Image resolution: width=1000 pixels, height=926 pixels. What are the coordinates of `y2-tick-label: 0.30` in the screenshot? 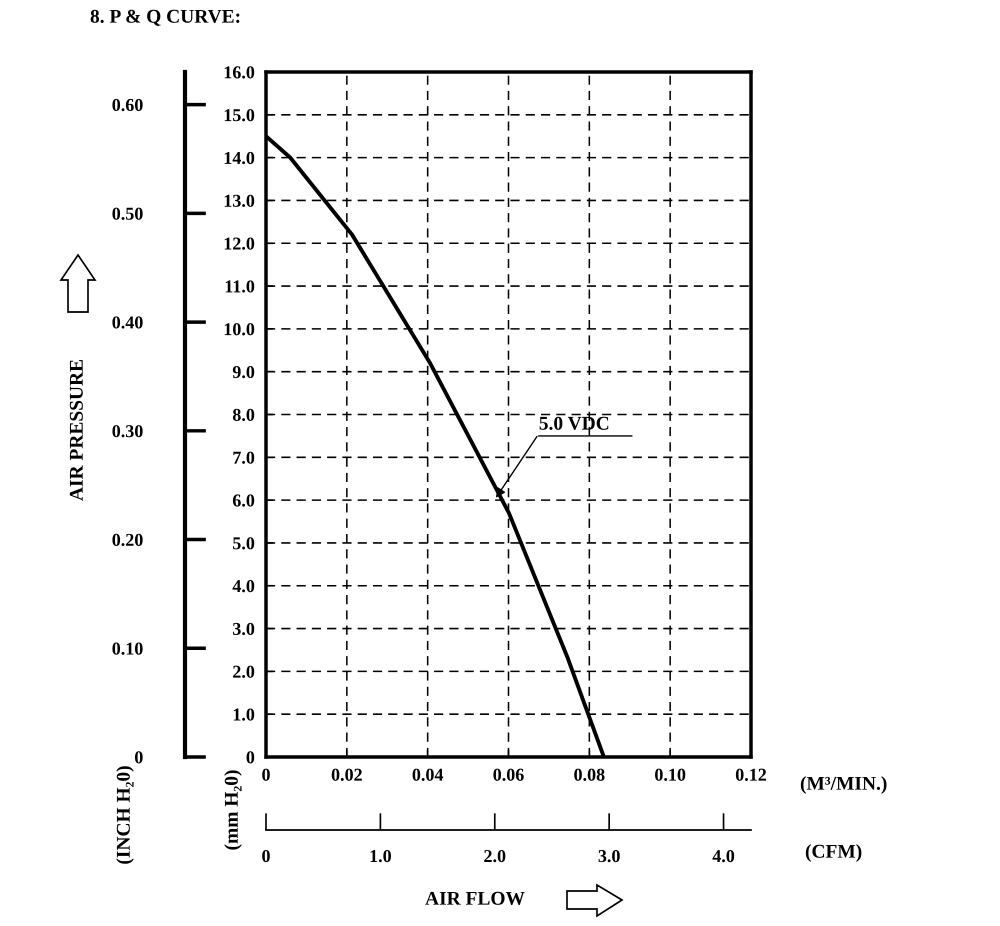 It's located at (127, 431).